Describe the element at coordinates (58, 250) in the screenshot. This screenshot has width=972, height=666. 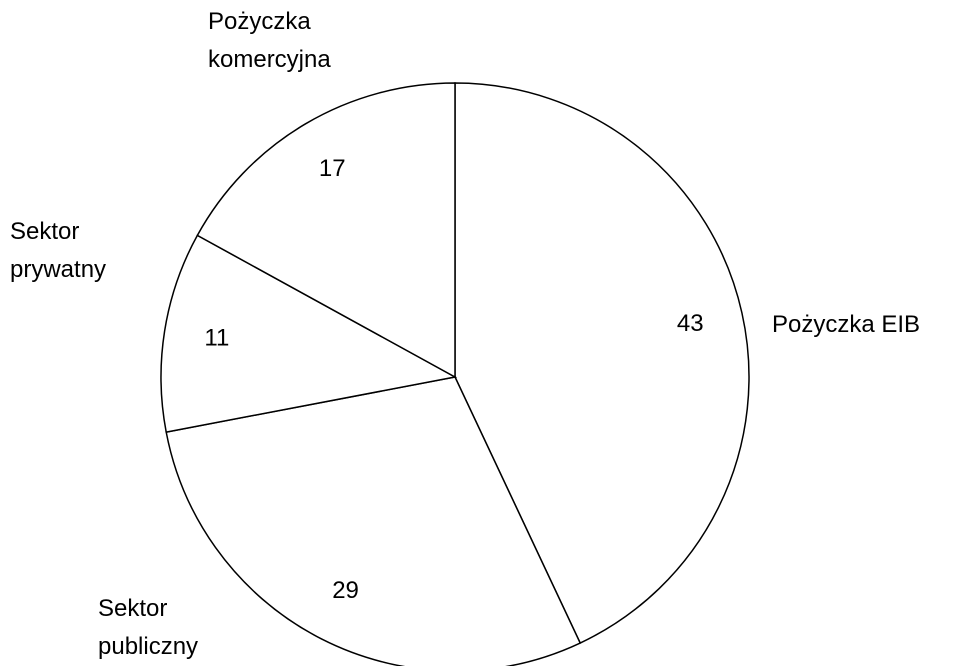
I see `category-label: Sektor prywatny` at that location.